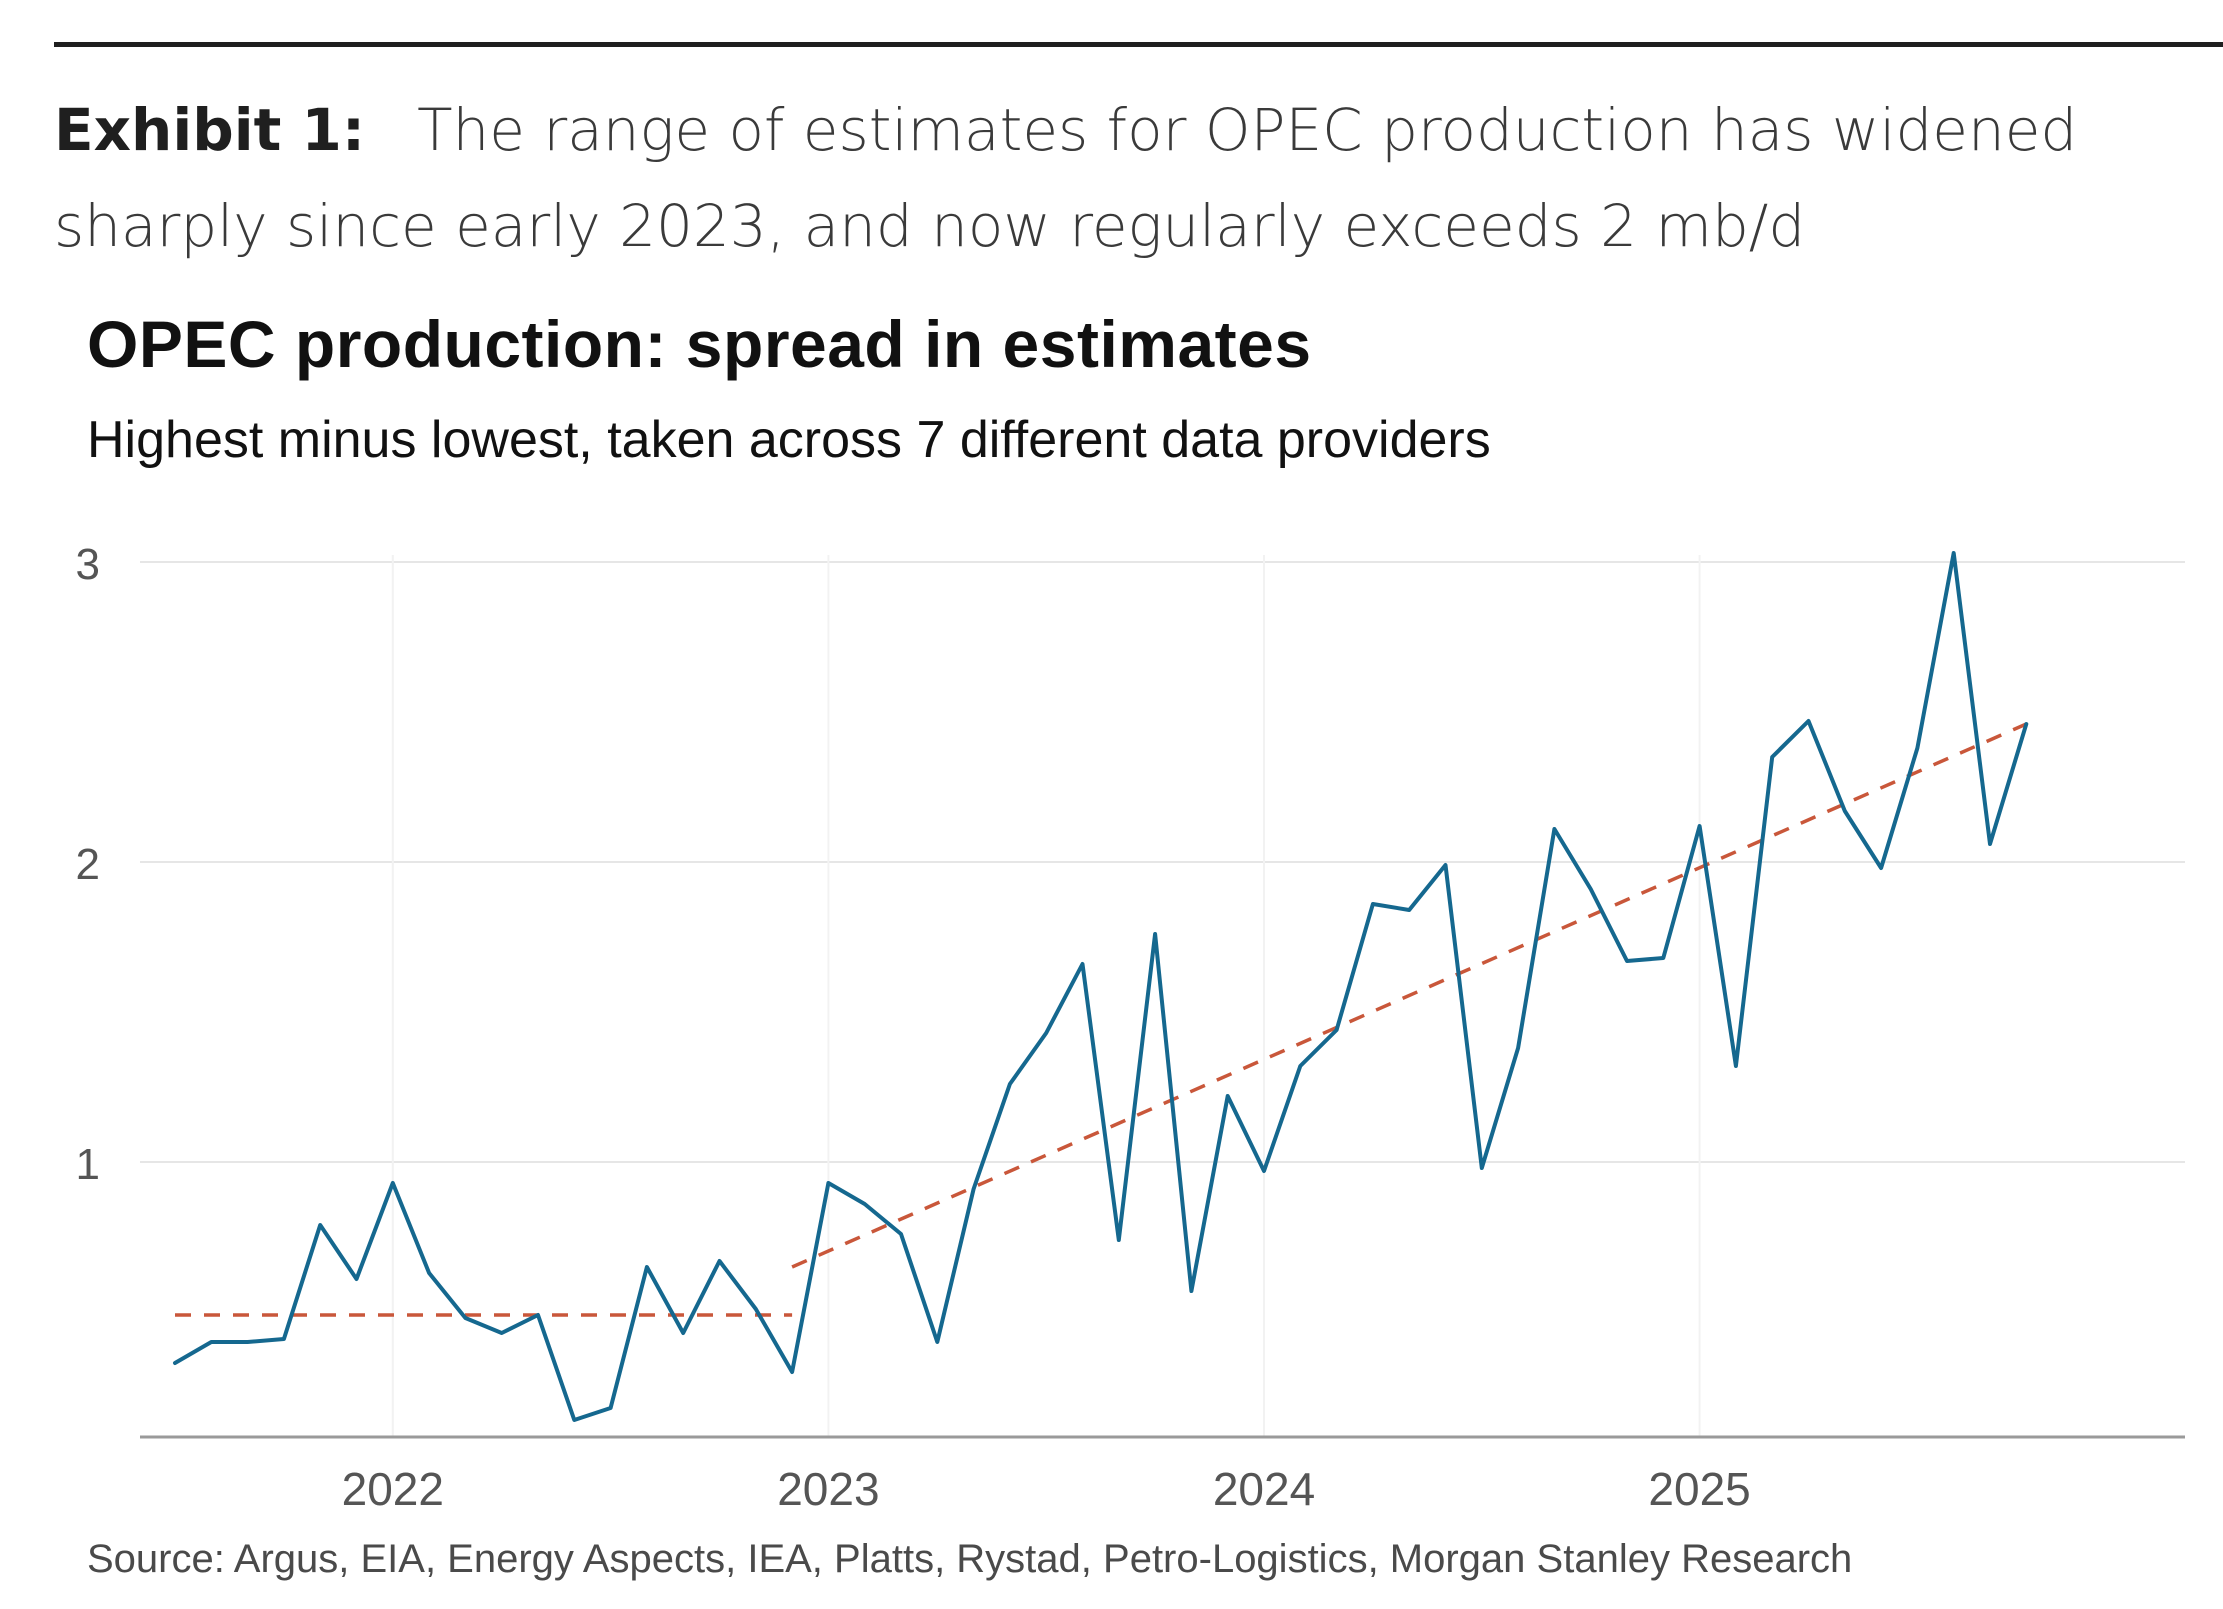  Describe the element at coordinates (88, 864) in the screenshot. I see `y-tick-label-2: 2` at that location.